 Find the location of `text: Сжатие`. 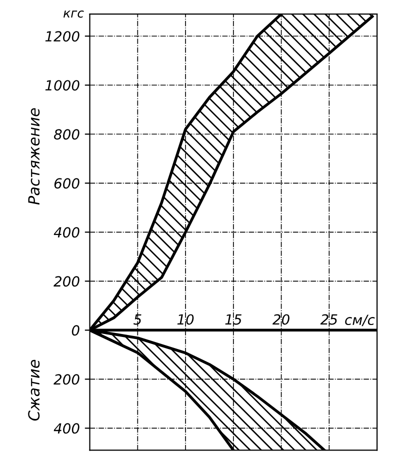

text: Сжатие is located at coordinates (34, 390).